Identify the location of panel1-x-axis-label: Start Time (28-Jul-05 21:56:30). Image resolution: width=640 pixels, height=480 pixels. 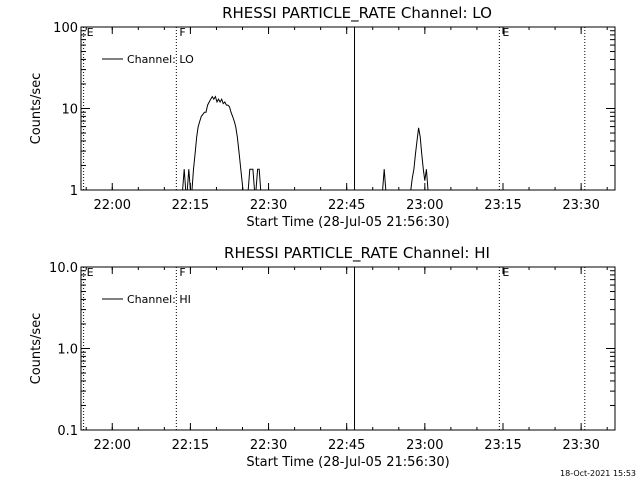
(347, 222).